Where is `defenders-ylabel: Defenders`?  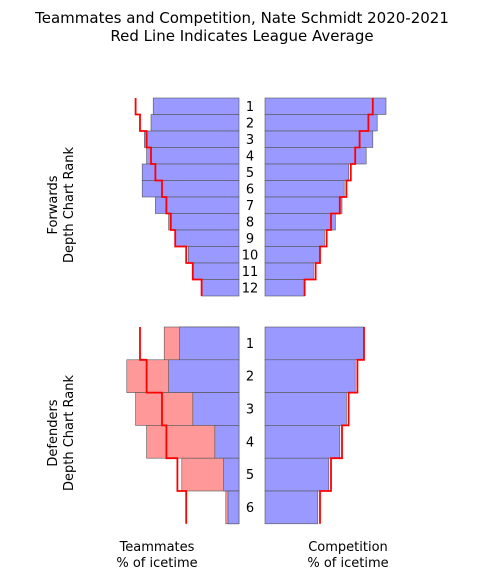
defenders-ylabel: Defenders is located at coordinates (53, 432).